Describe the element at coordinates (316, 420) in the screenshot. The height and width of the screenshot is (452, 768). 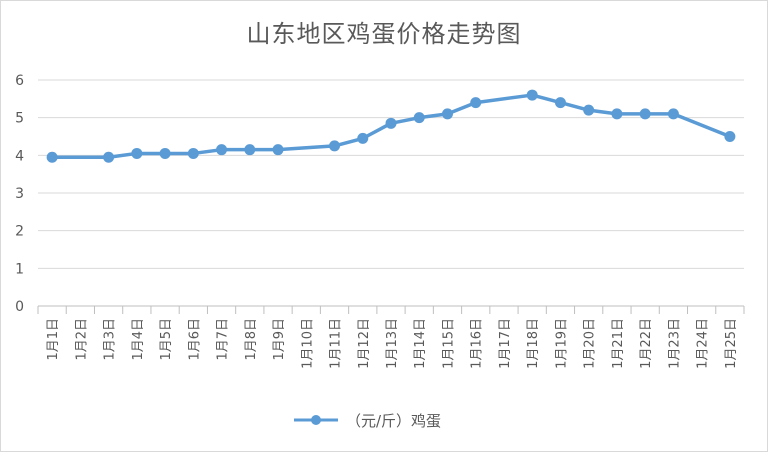
I see `legend-dot-marker` at that location.